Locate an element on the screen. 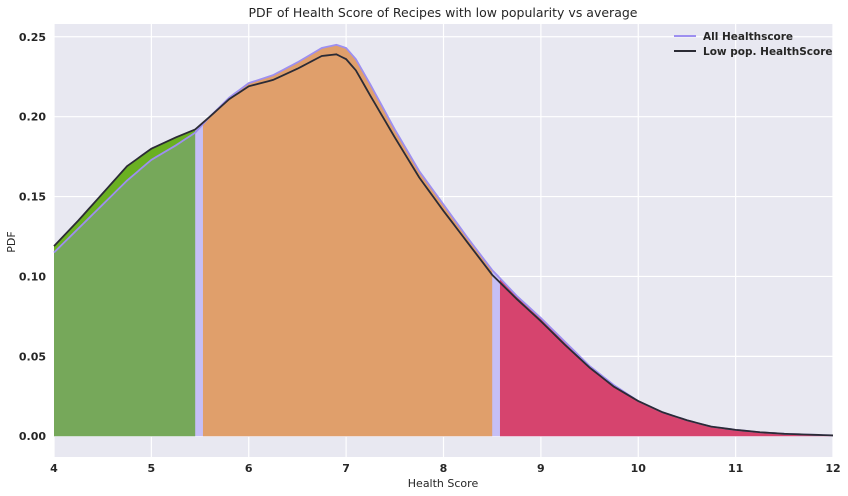 The image size is (848, 496). x-tick-label: 6 is located at coordinates (249, 468).